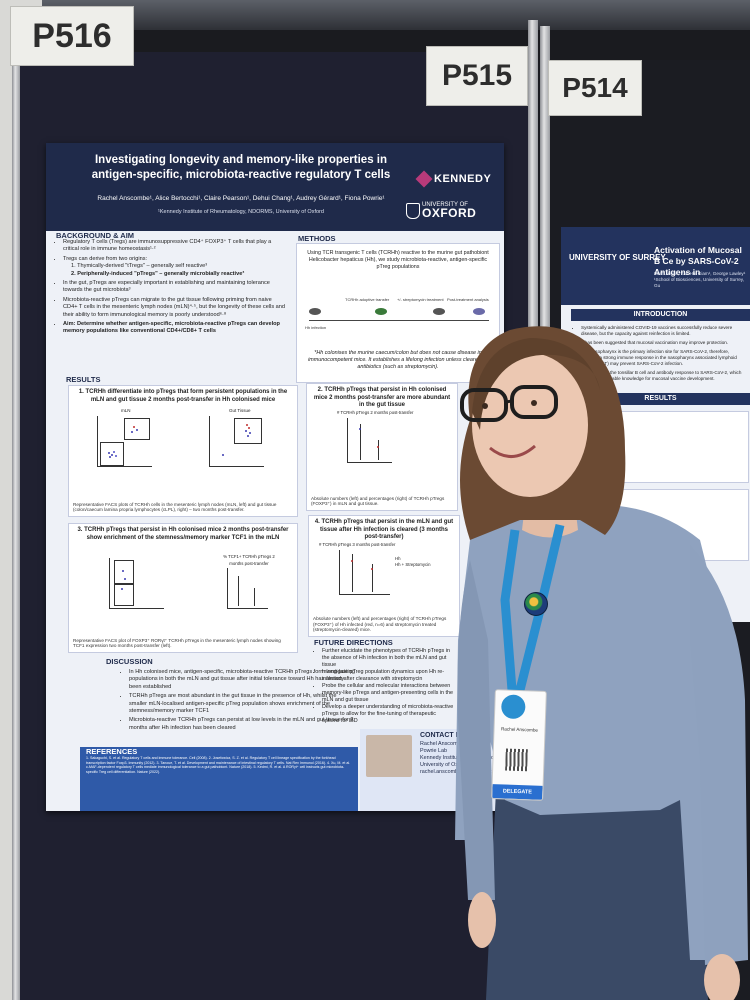  I want to click on introduction-heading: INTRODUCTION, so click(660, 315).